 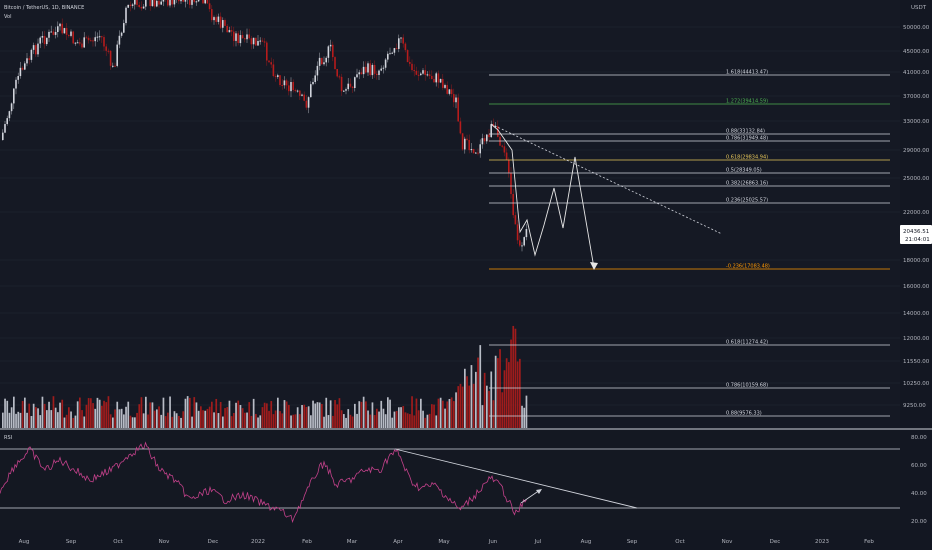 What do you see at coordinates (542, 196) in the screenshot?
I see `projection-path` at bounding box center [542, 196].